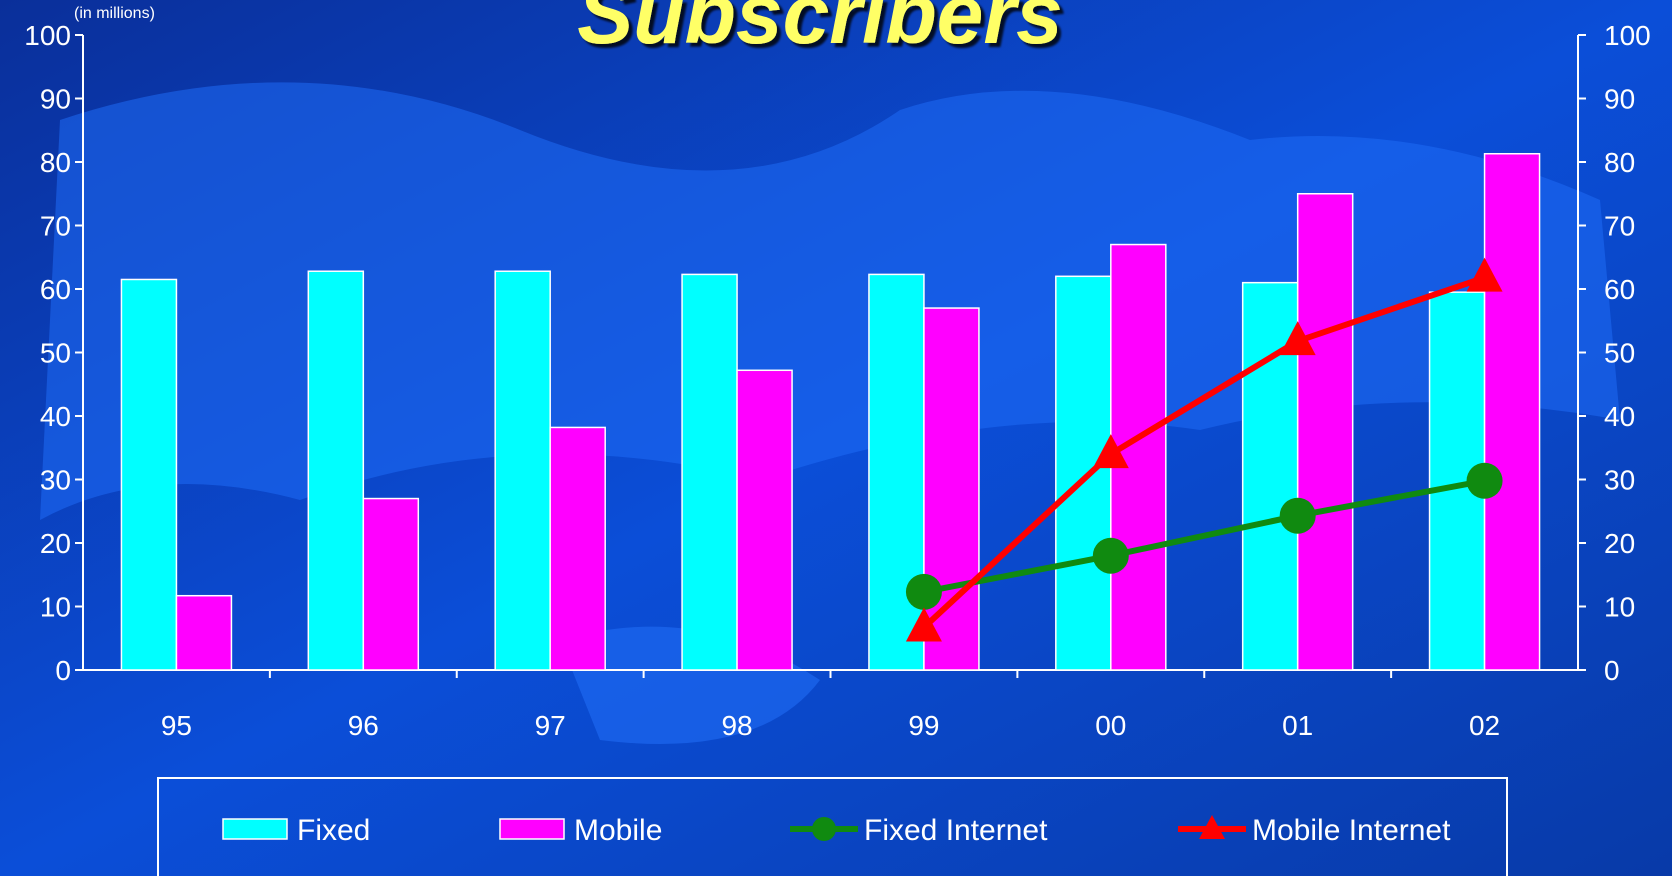  I want to click on legend-label: Fixed Internet, so click(956, 830).